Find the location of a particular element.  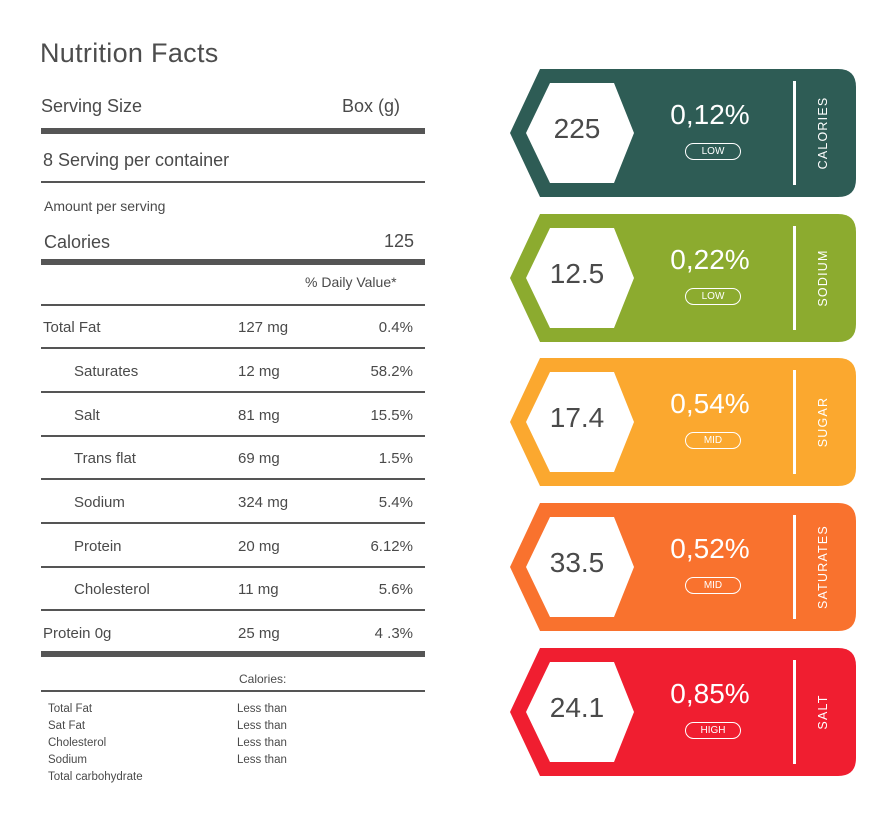

calories-value: 125 is located at coordinates (399, 241).